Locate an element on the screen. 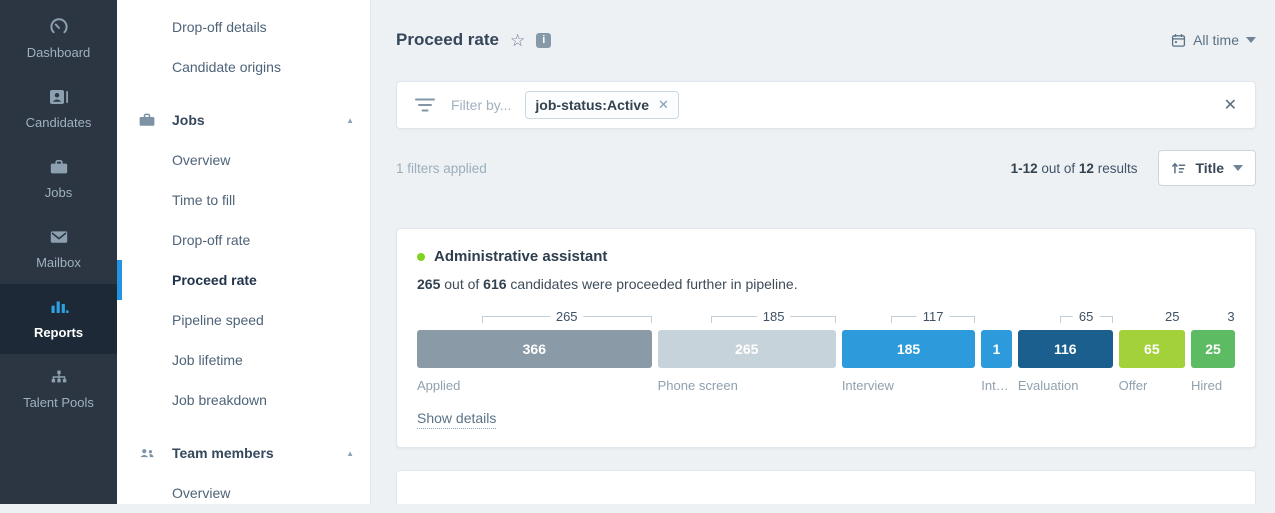 Image resolution: width=1275 pixels, height=513 pixels. filter-icon is located at coordinates (425, 105).